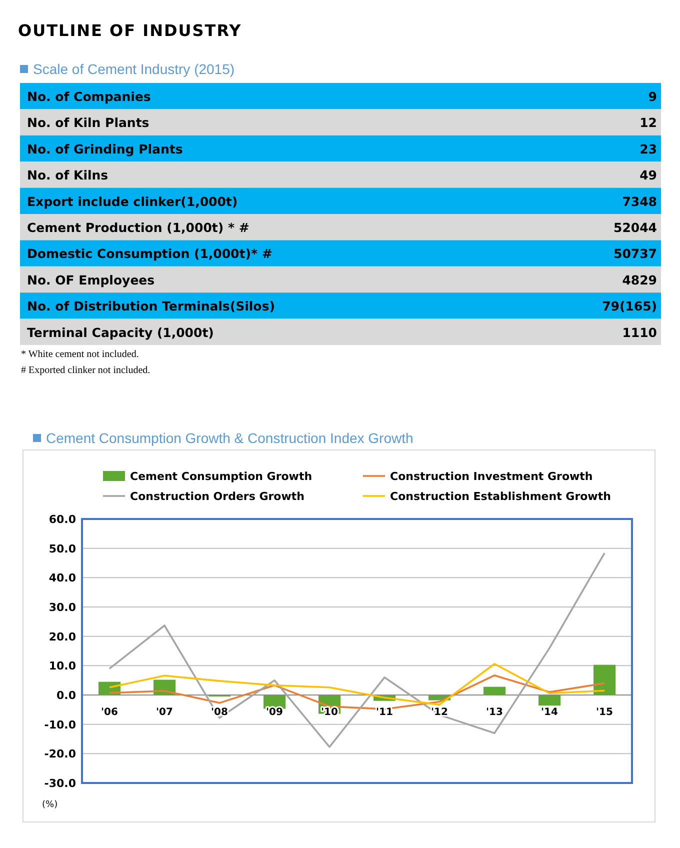 This screenshot has height=848, width=680. I want to click on text: 52044, so click(635, 227).